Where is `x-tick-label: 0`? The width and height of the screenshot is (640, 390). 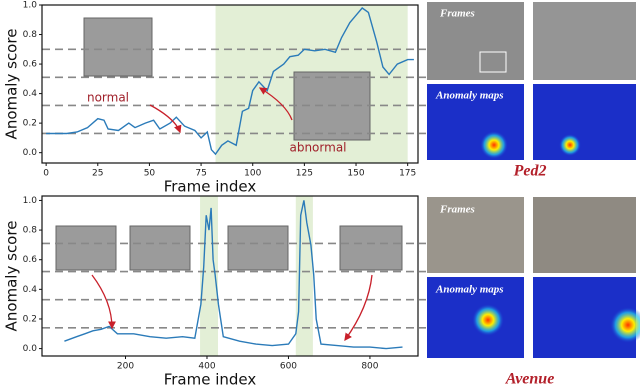
x-tick-label: 0 is located at coordinates (46, 174).